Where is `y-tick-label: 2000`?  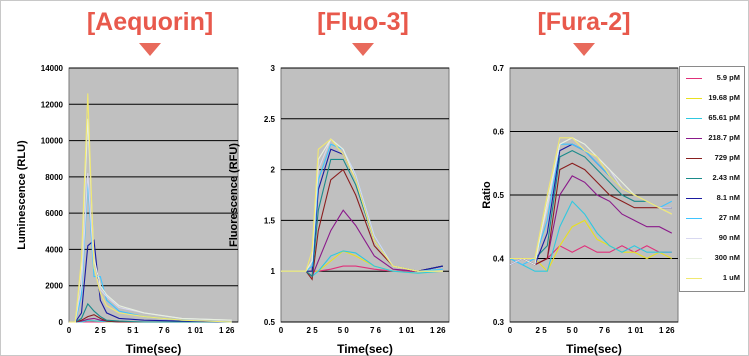 y-tick-label: 2000 is located at coordinates (54, 286).